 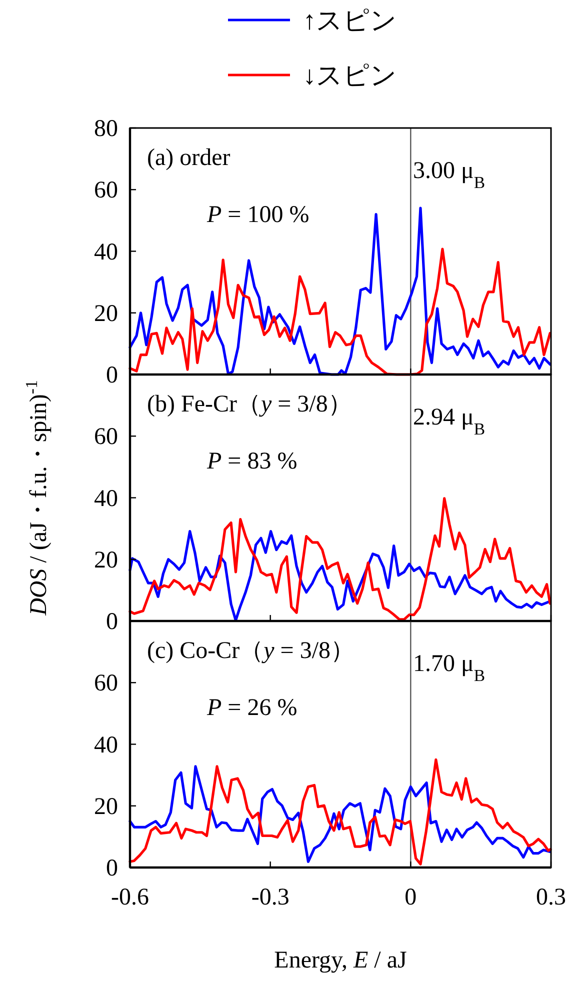 I want to click on x-tick-label: 0, so click(x=410, y=897).